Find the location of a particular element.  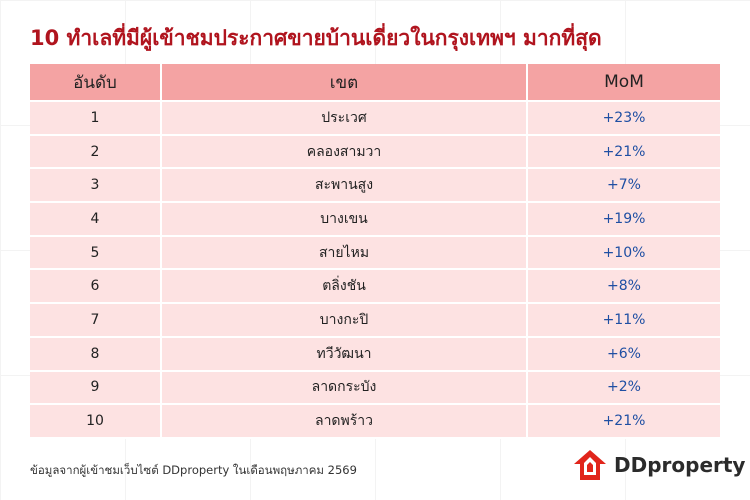

logo-icon is located at coordinates (590, 465).